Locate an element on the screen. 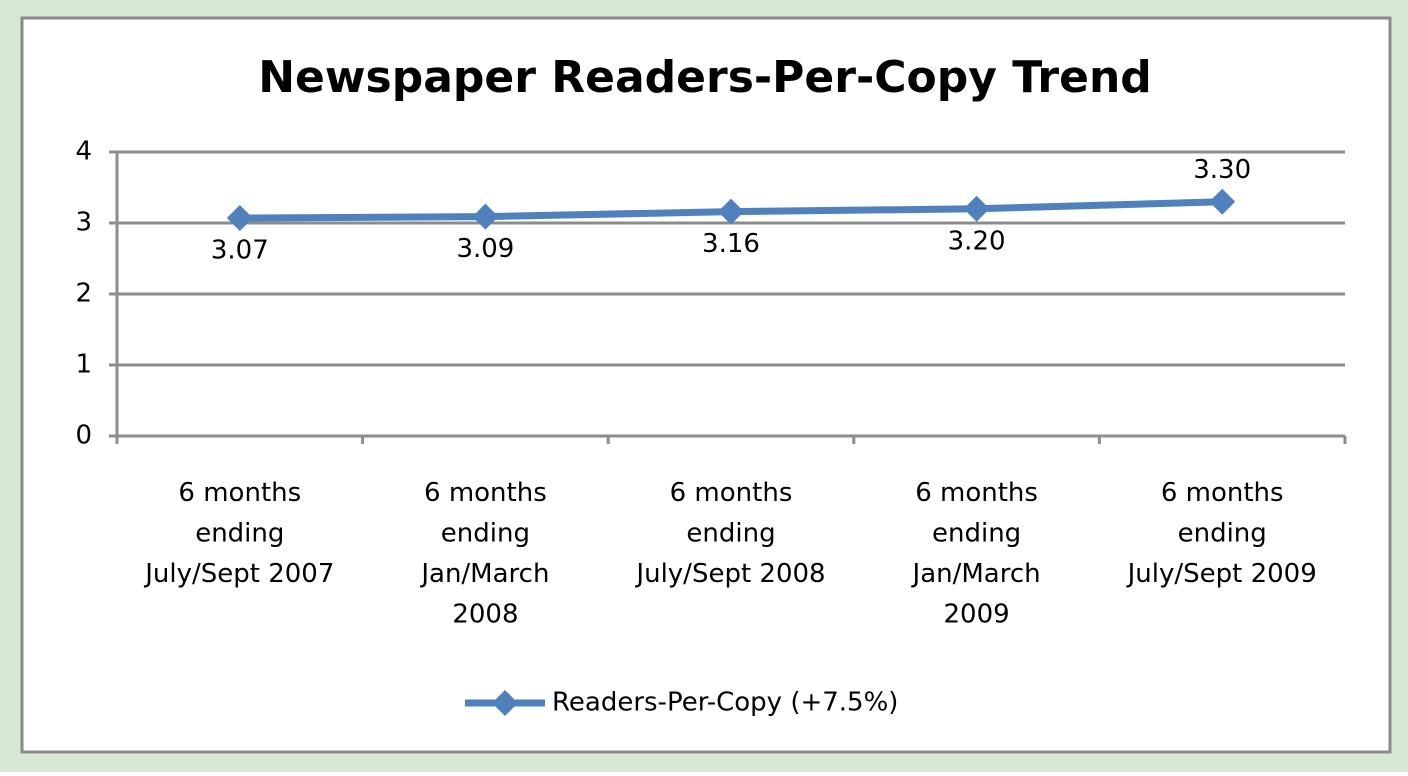 The image size is (1408, 776). x-tick-line: July/Sept 2008 is located at coordinates (729, 574).